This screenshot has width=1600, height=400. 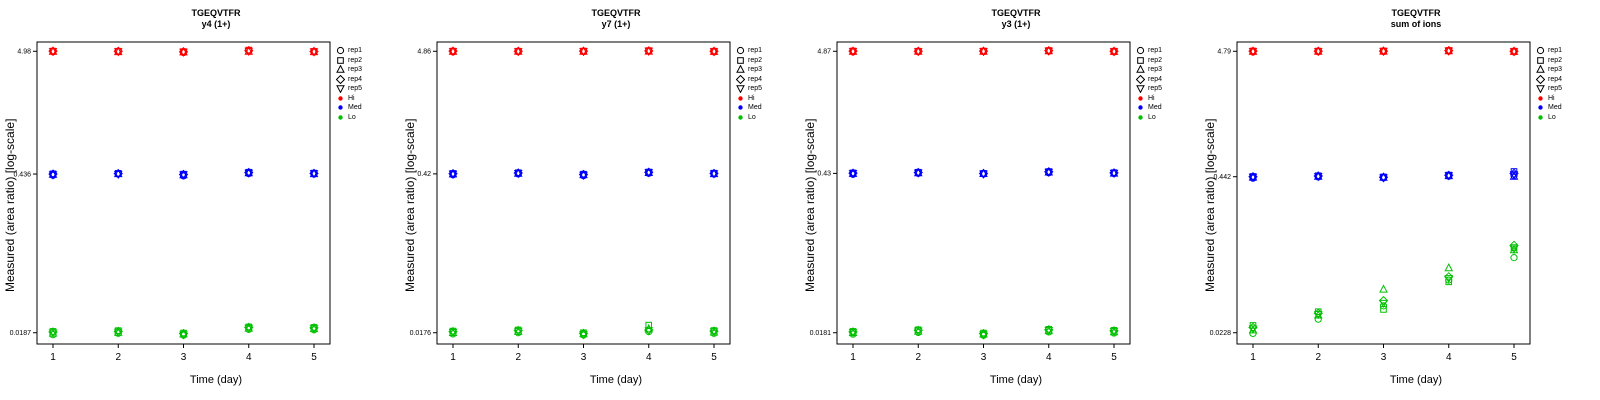 I want to click on y-tick-label: 4.86, so click(x=424, y=52).